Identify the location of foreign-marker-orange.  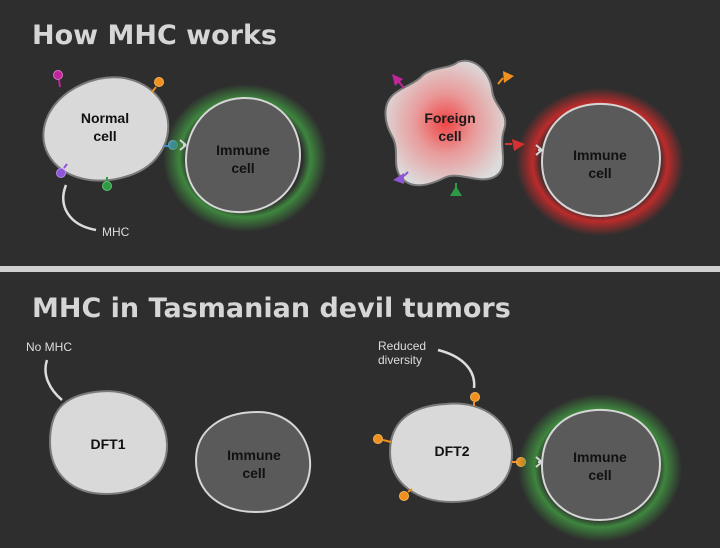
(505, 78).